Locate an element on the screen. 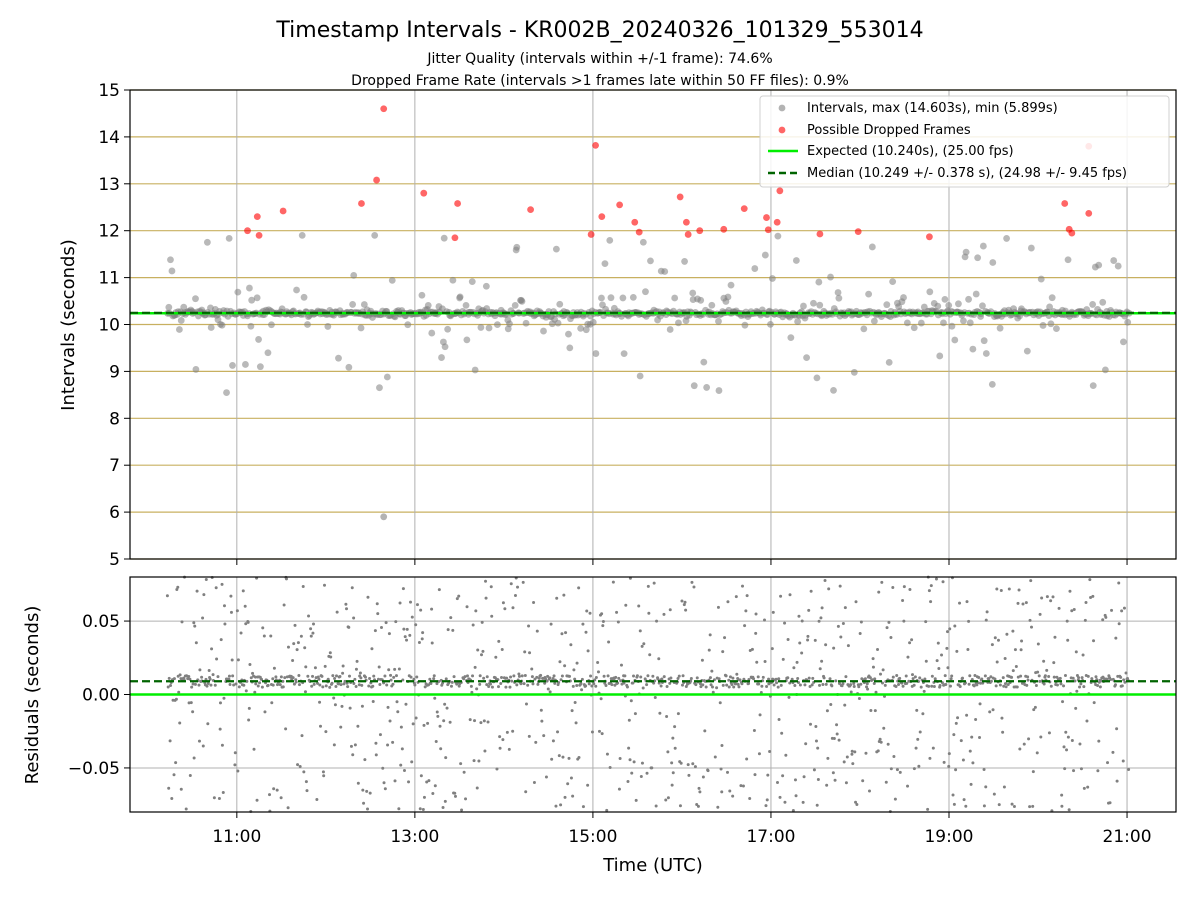 The image size is (1200, 900). residual-reference-lines is located at coordinates (653, 688).